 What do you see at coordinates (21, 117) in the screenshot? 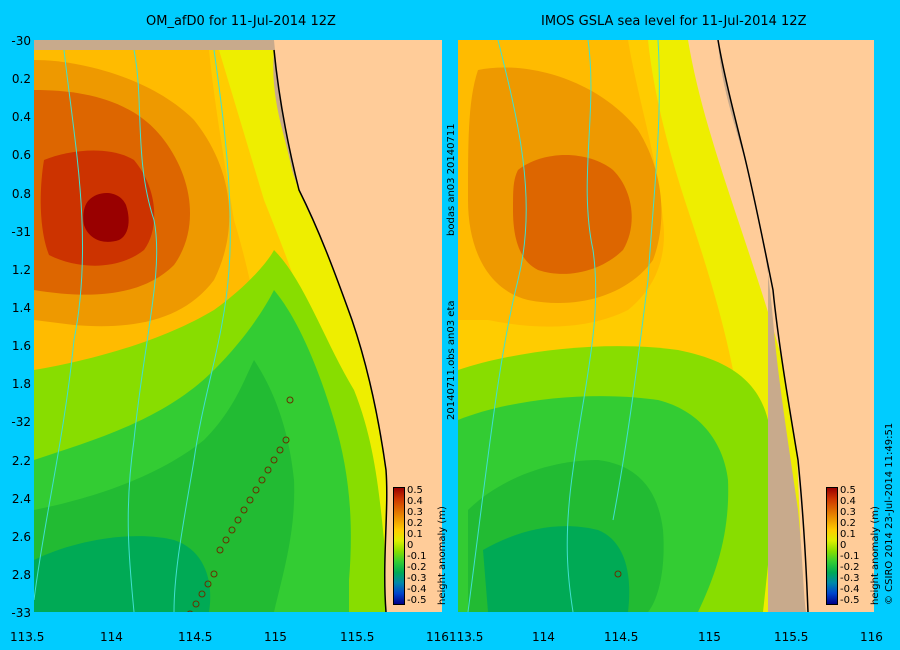
I see `y-tick: 0.4` at bounding box center [21, 117].